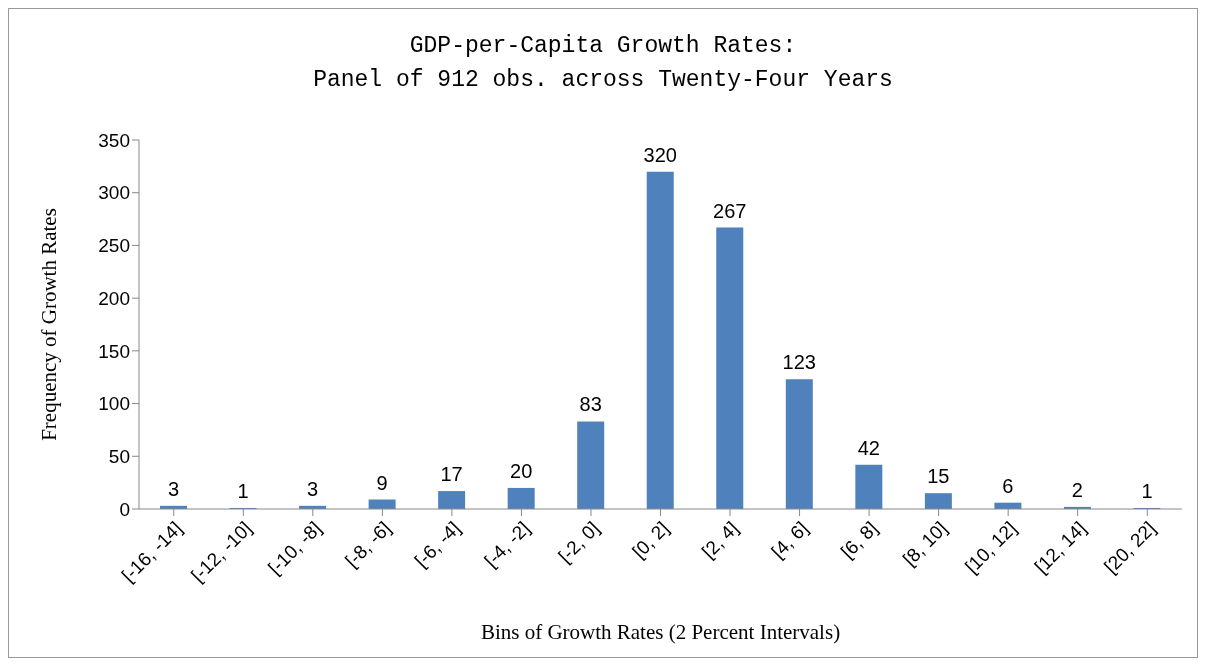 This screenshot has height=665, width=1206. Describe the element at coordinates (521, 470) in the screenshot. I see `data-label: 20` at that location.